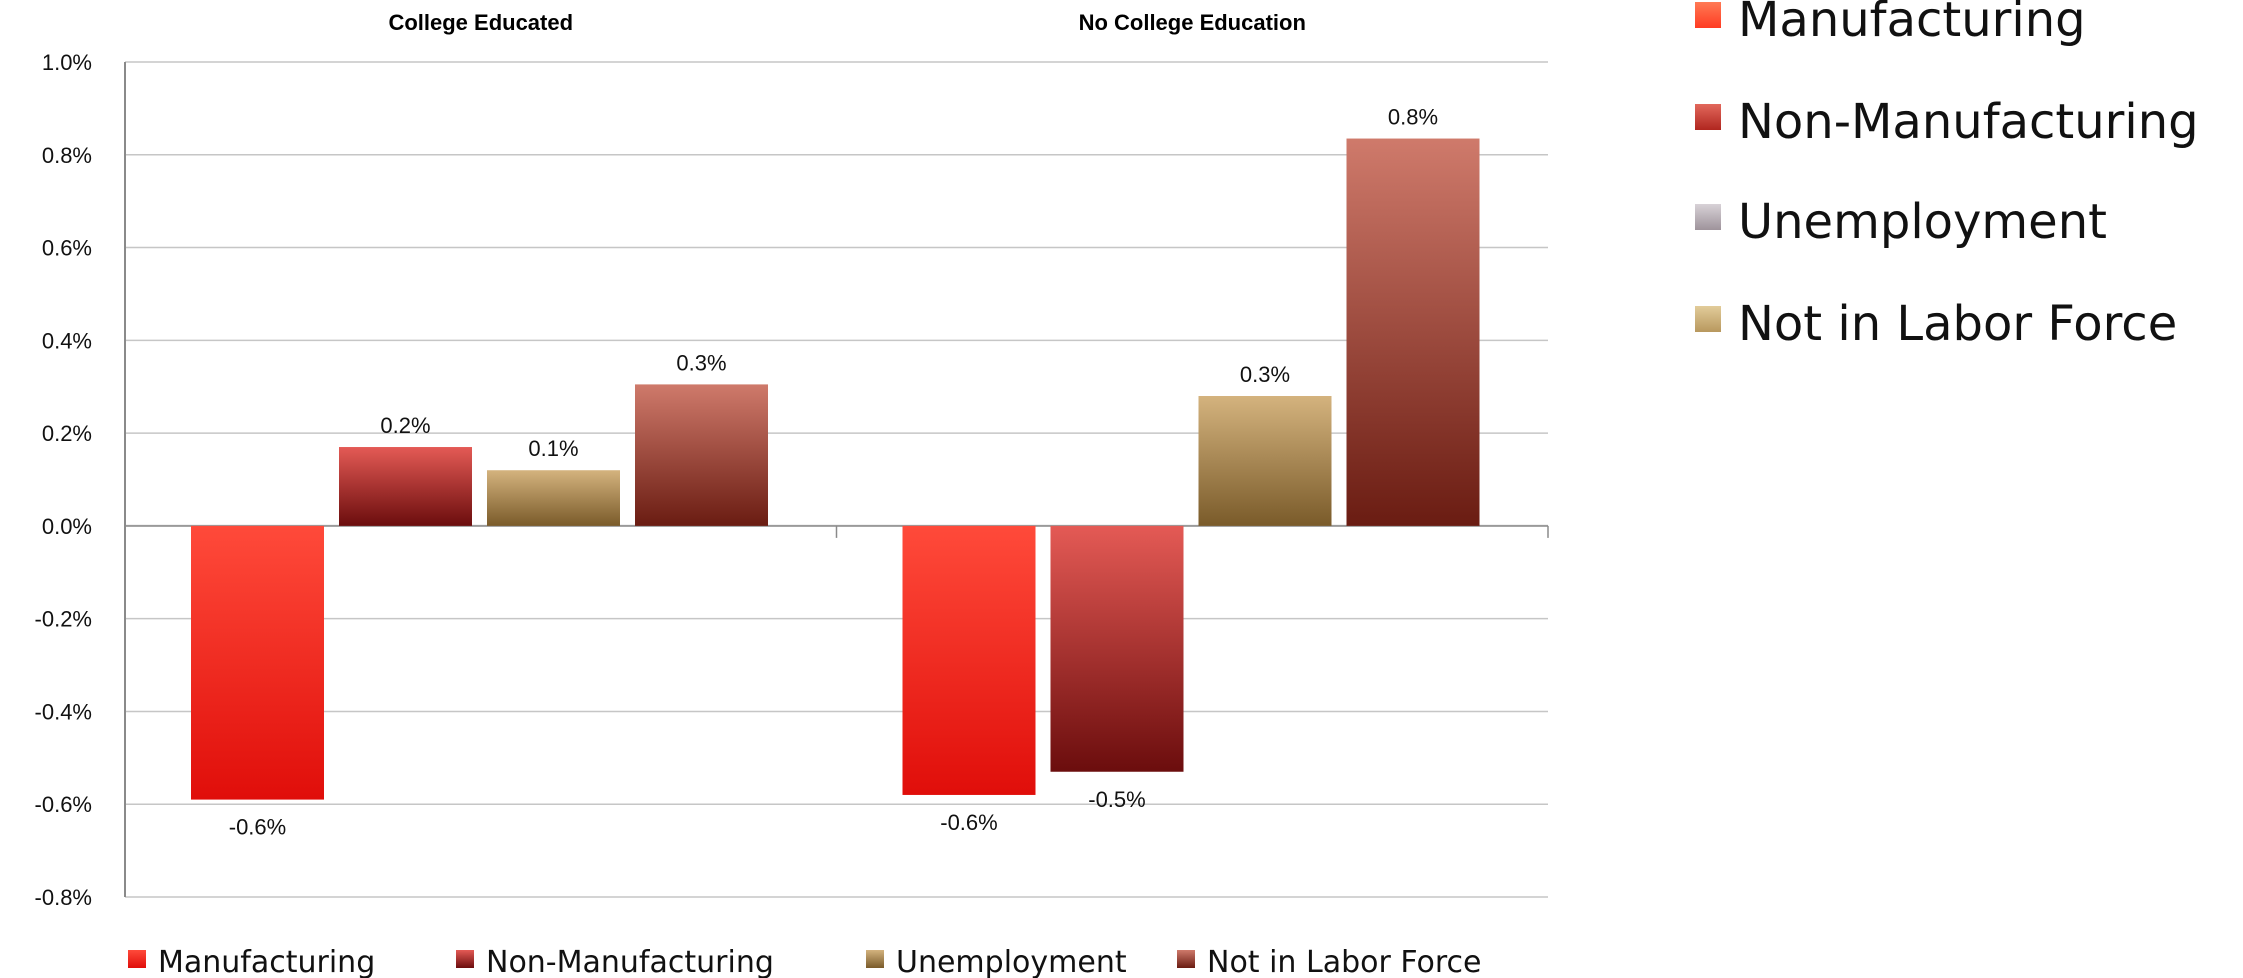 The width and height of the screenshot is (2243, 978). Describe the element at coordinates (553, 448) in the screenshot. I see `data-label-unemployment-college-educated: 0.1%` at that location.